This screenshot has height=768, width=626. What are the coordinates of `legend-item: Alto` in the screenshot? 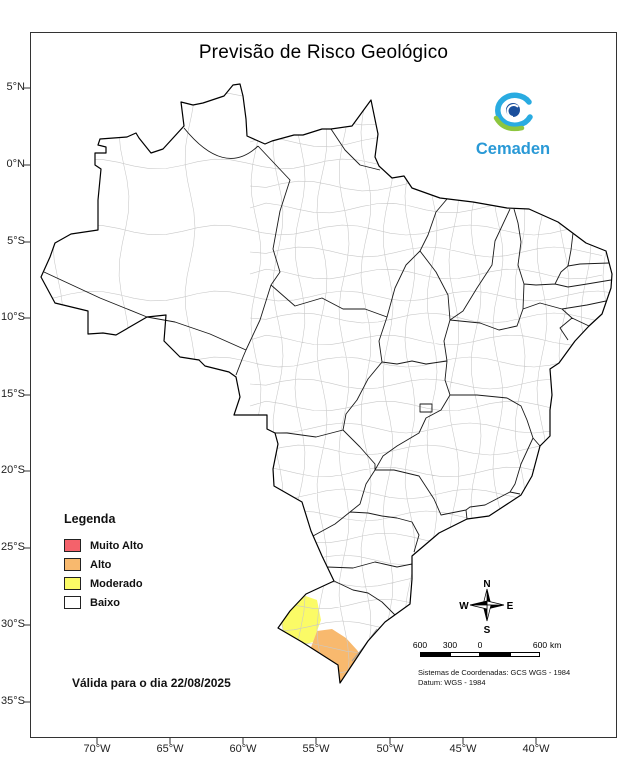 It's located at (129, 564).